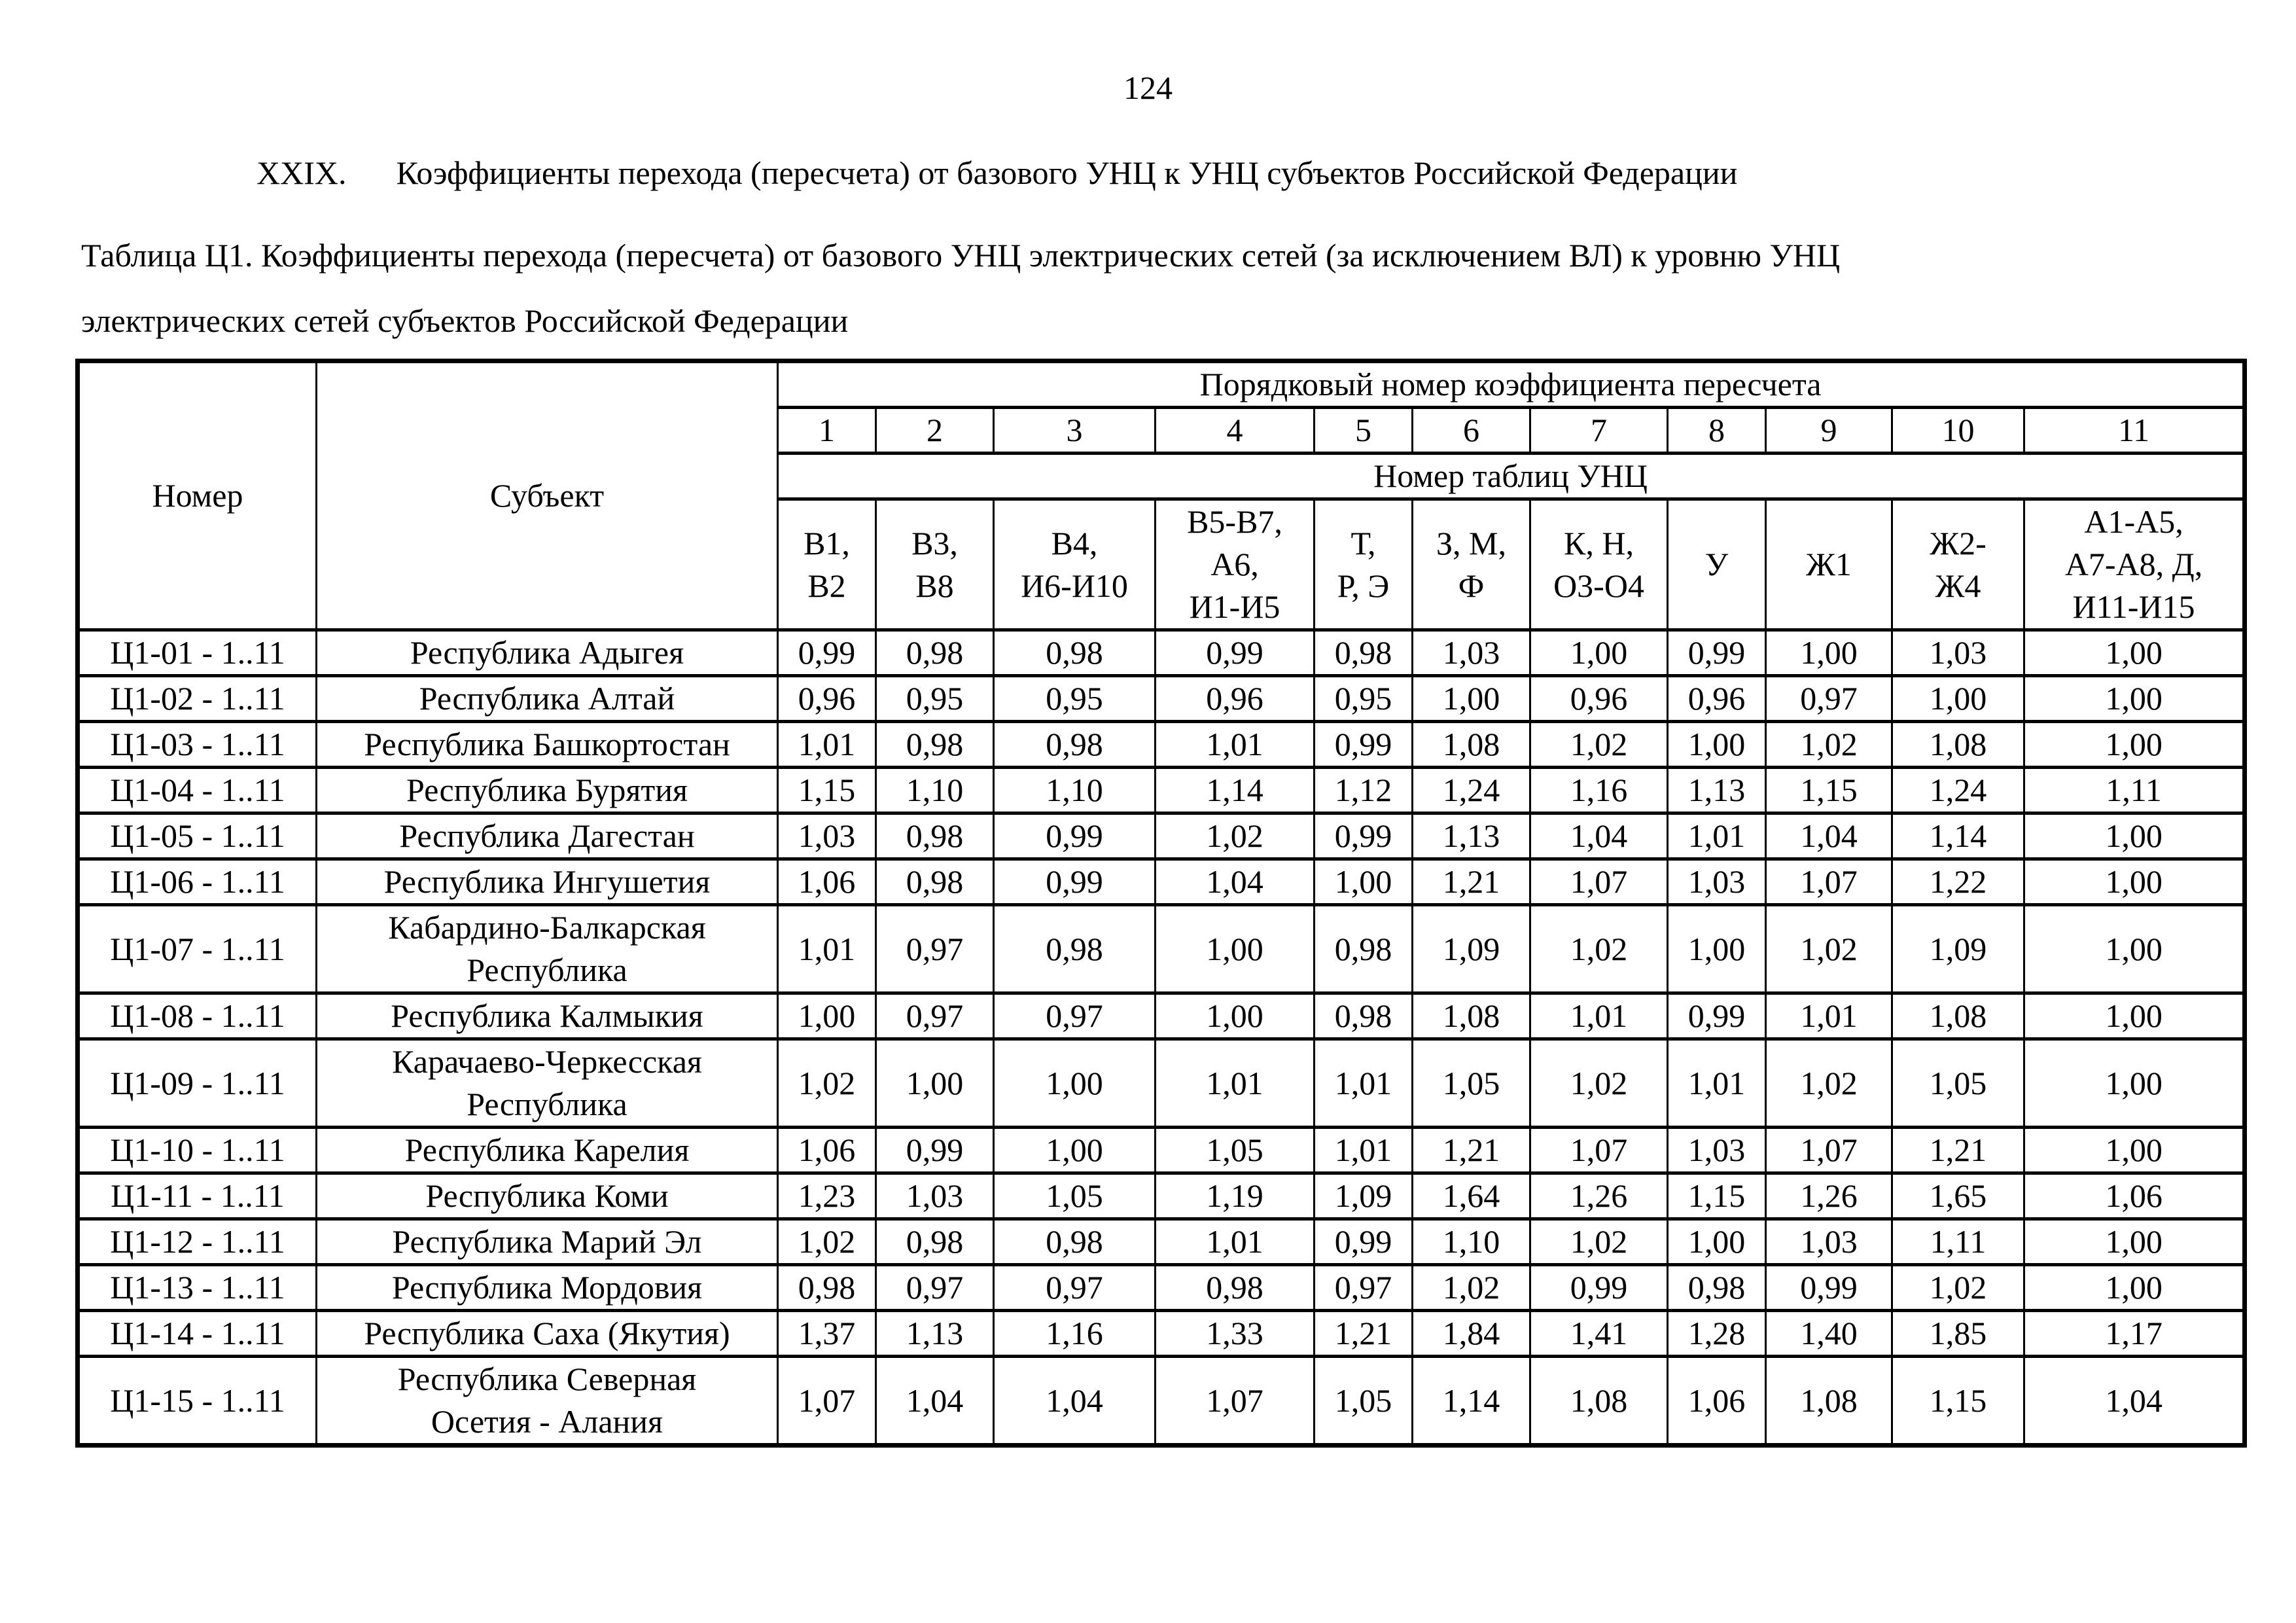 The image size is (2296, 1623). What do you see at coordinates (827, 1196) in the screenshot?
I see `value-cell: 1,23` at bounding box center [827, 1196].